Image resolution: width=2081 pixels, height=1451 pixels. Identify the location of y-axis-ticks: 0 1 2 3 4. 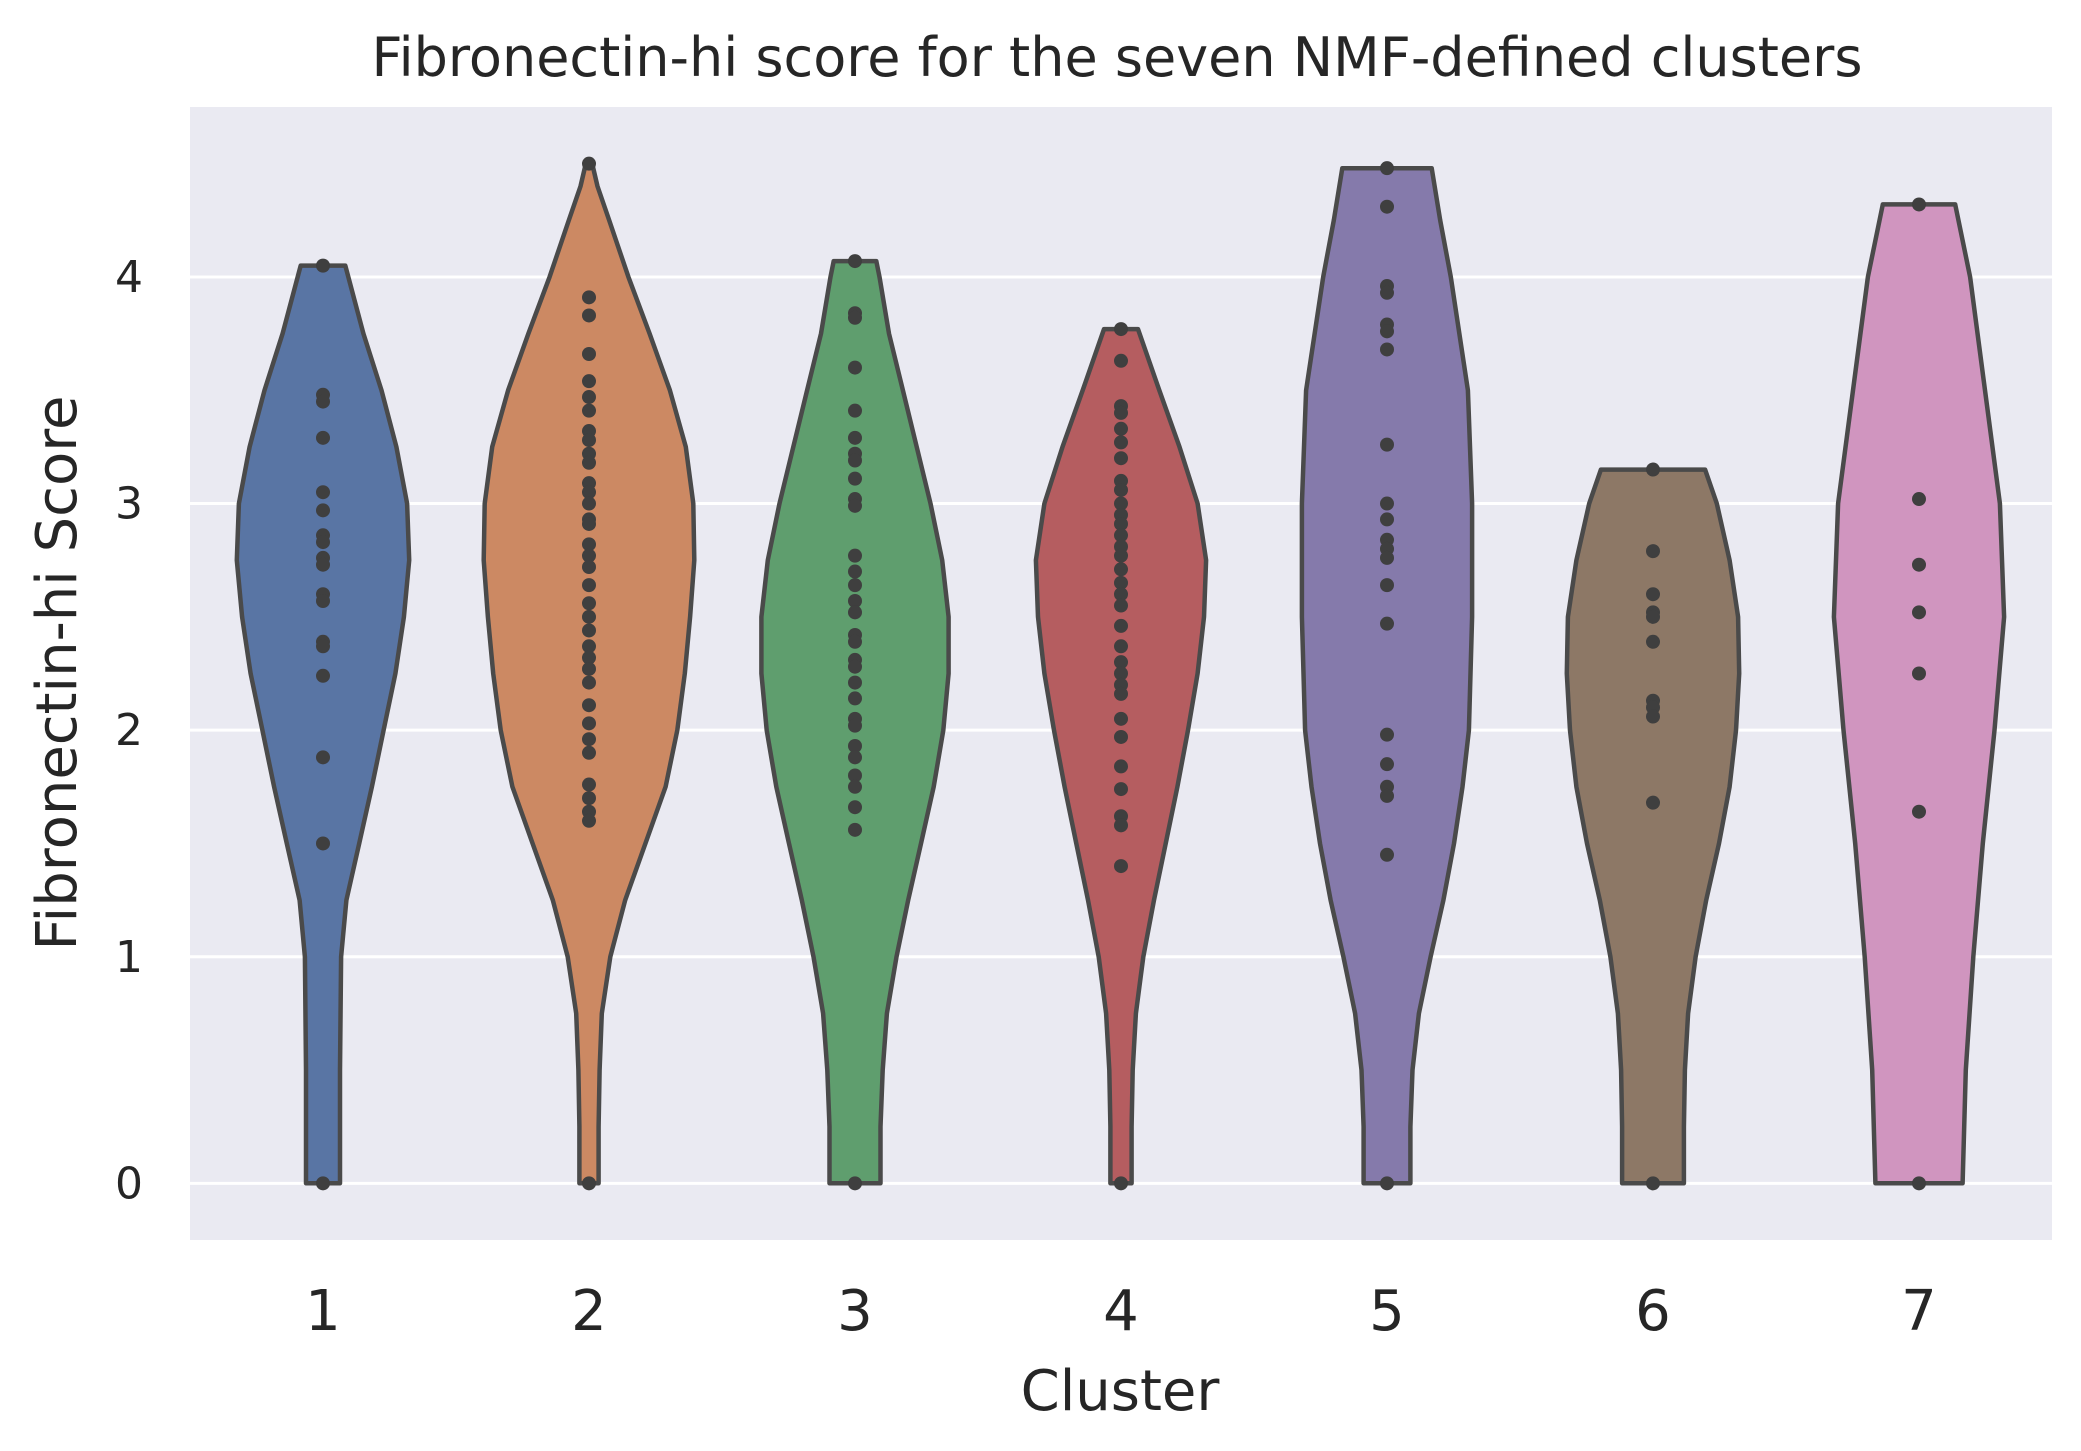
(129, 730).